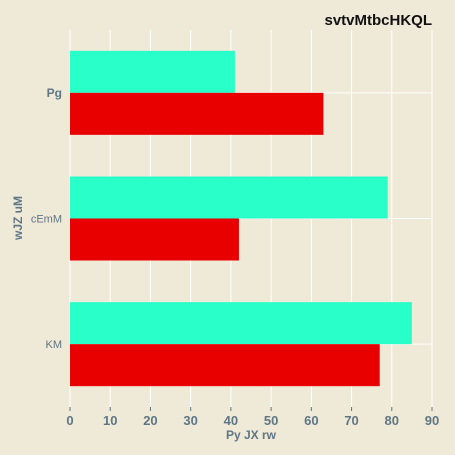 The width and height of the screenshot is (455, 455). What do you see at coordinates (252, 417) in the screenshot?
I see `x-axis-ticks: 0 10 20 30 40 50 60 70 80 90` at bounding box center [252, 417].